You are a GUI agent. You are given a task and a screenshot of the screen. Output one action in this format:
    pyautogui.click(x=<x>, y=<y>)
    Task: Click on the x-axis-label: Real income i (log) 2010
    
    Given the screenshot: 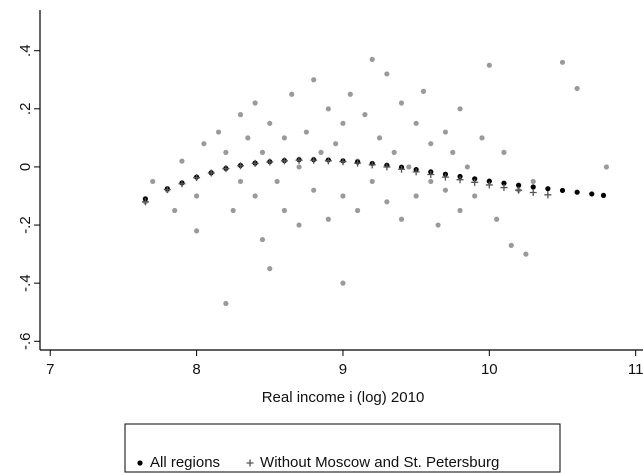 What is the action you would take?
    pyautogui.click(x=343, y=397)
    